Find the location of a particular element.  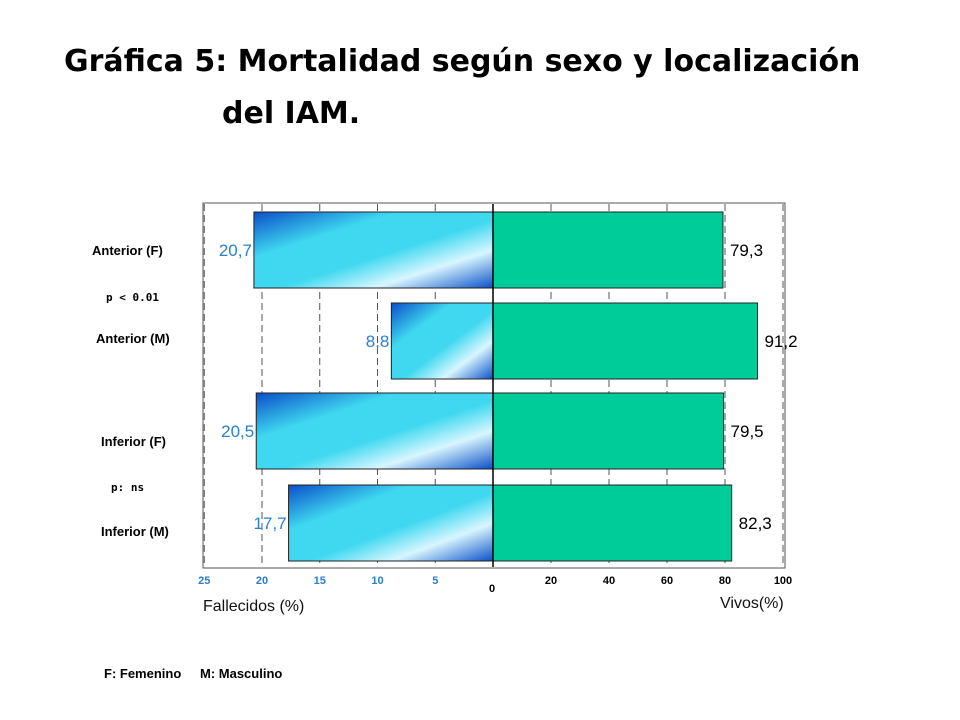

tick-left-10: 10 is located at coordinates (377, 581).